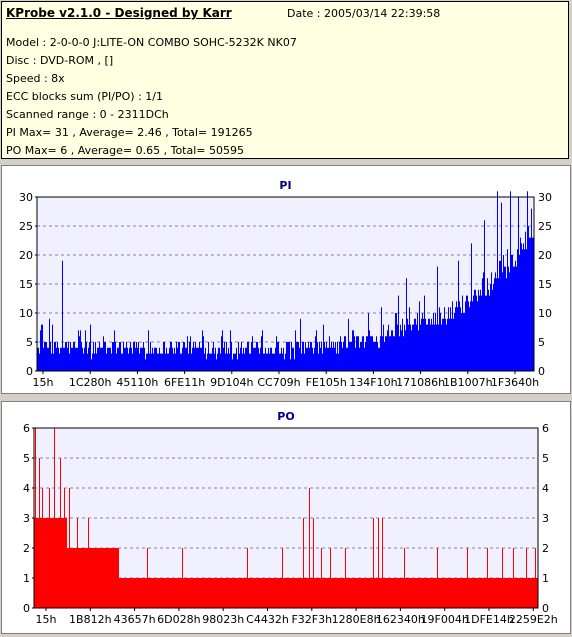 The image size is (572, 637). What do you see at coordinates (420, 382) in the screenshot?
I see `x-tick-label: 171086h` at bounding box center [420, 382].